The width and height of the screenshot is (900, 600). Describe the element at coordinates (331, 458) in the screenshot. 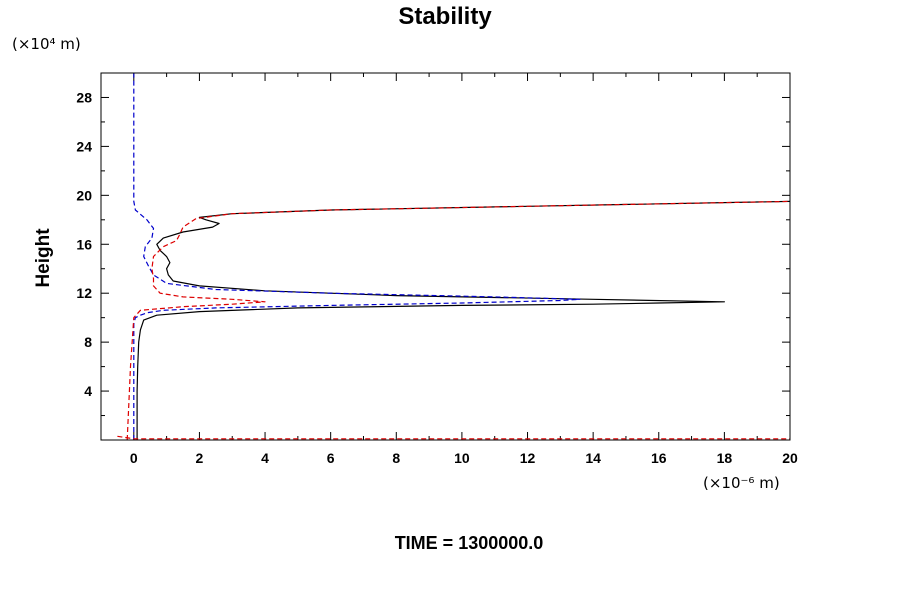

I see `x-tick-label: 6` at that location.